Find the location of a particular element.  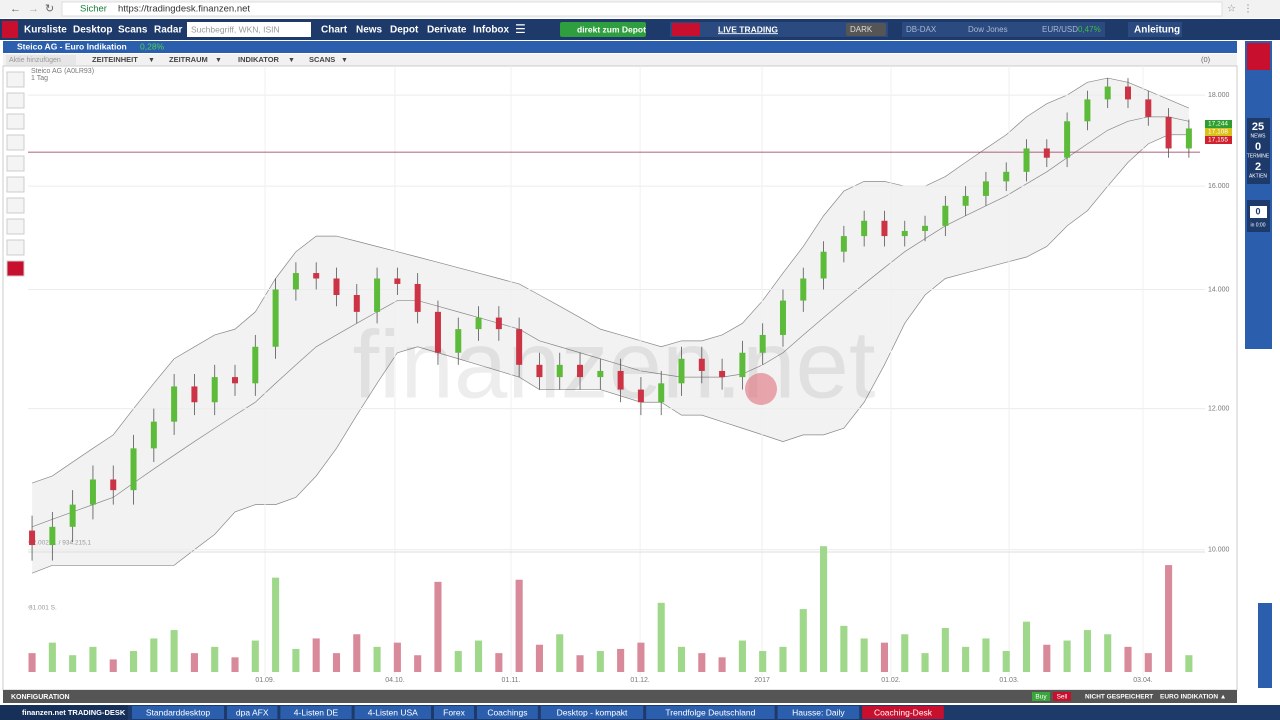

price-tag-label: 17,108 is located at coordinates (1218, 132).